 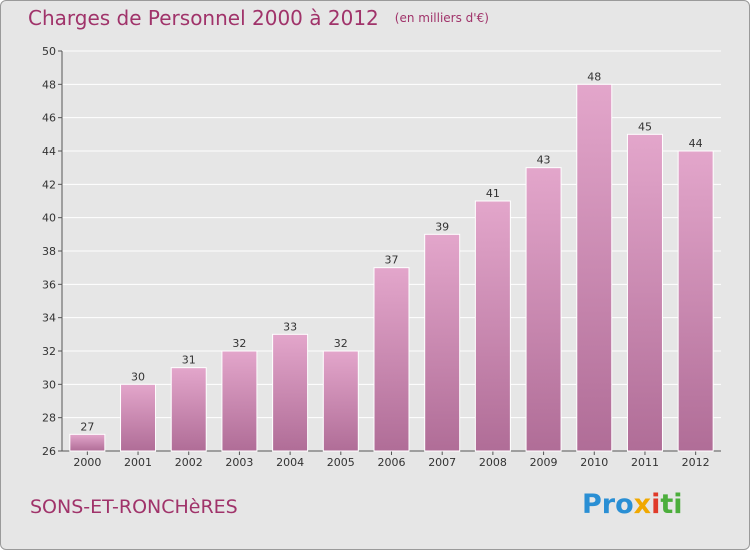 I want to click on y-tick-label: 50, so click(x=49, y=51).